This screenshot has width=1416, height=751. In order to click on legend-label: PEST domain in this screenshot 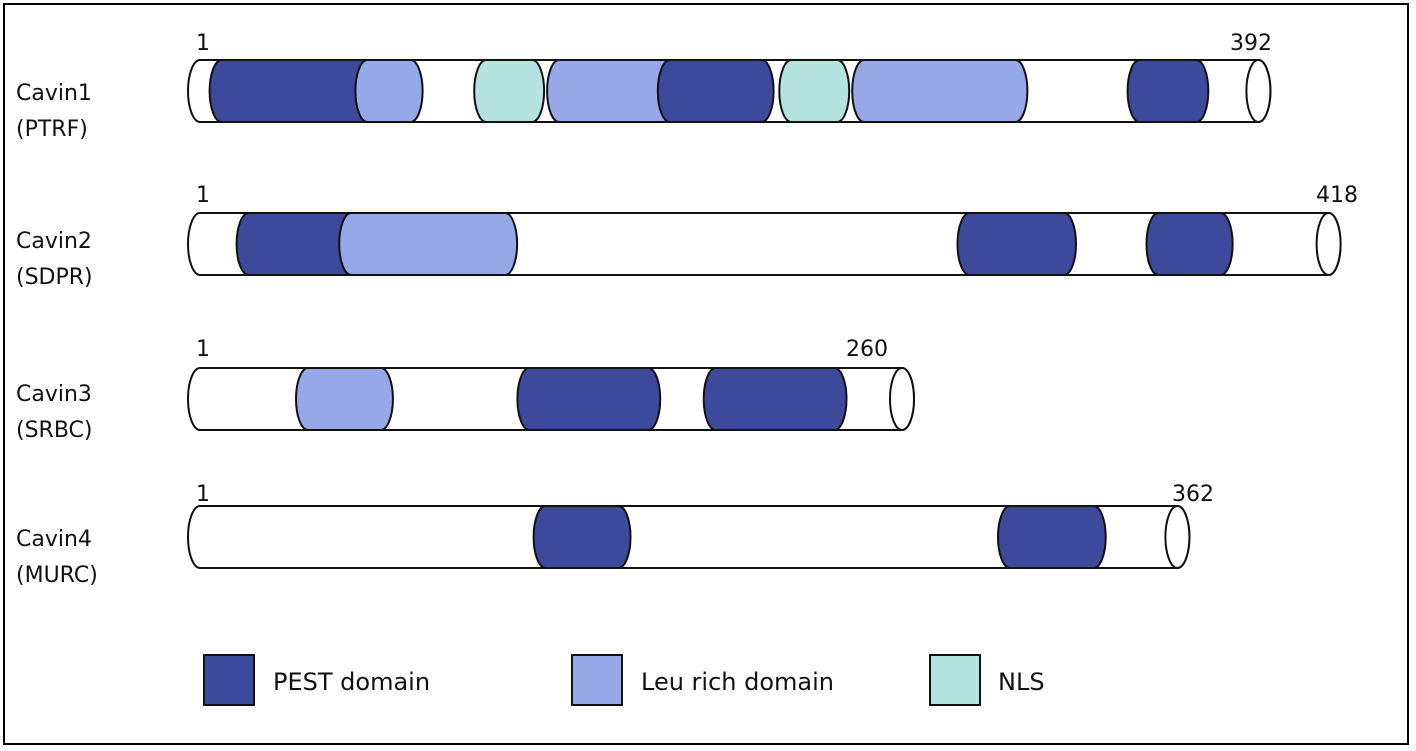, I will do `click(351, 682)`.